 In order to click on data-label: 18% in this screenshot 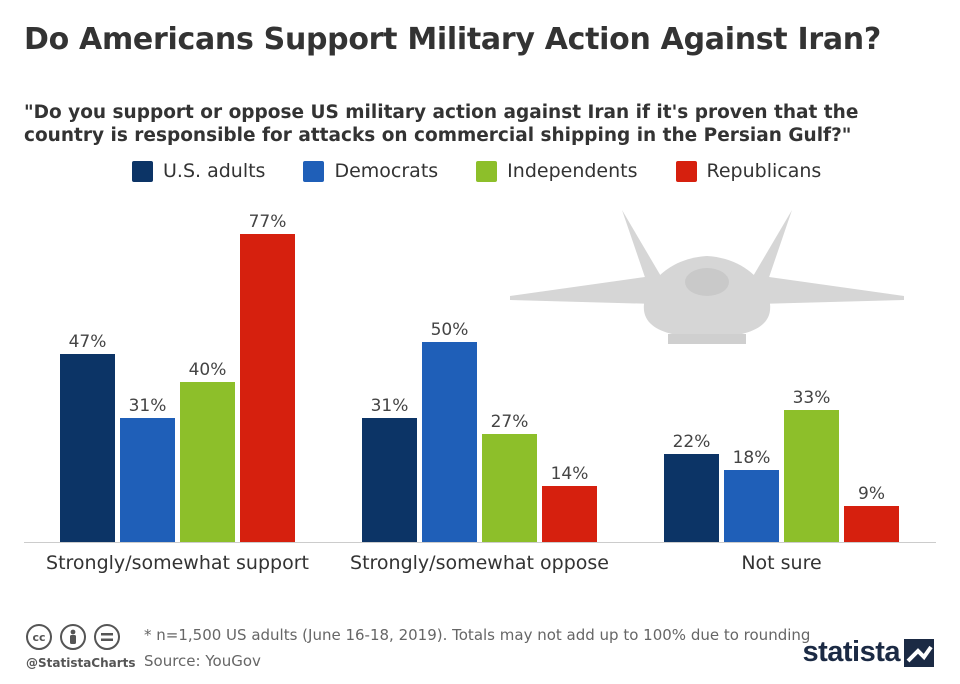, I will do `click(752, 458)`.